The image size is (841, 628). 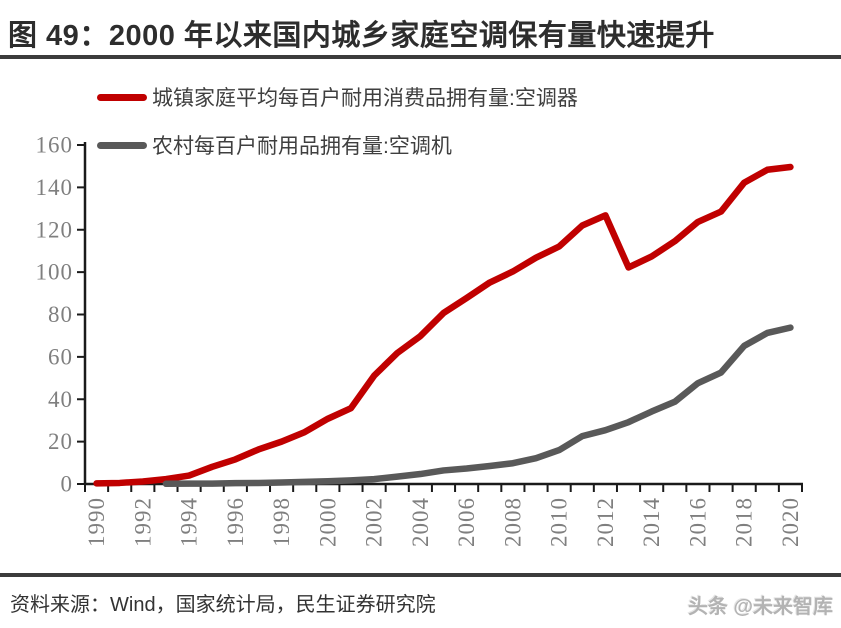 What do you see at coordinates (142, 522) in the screenshot?
I see `svg-text: 1992` at bounding box center [142, 522].